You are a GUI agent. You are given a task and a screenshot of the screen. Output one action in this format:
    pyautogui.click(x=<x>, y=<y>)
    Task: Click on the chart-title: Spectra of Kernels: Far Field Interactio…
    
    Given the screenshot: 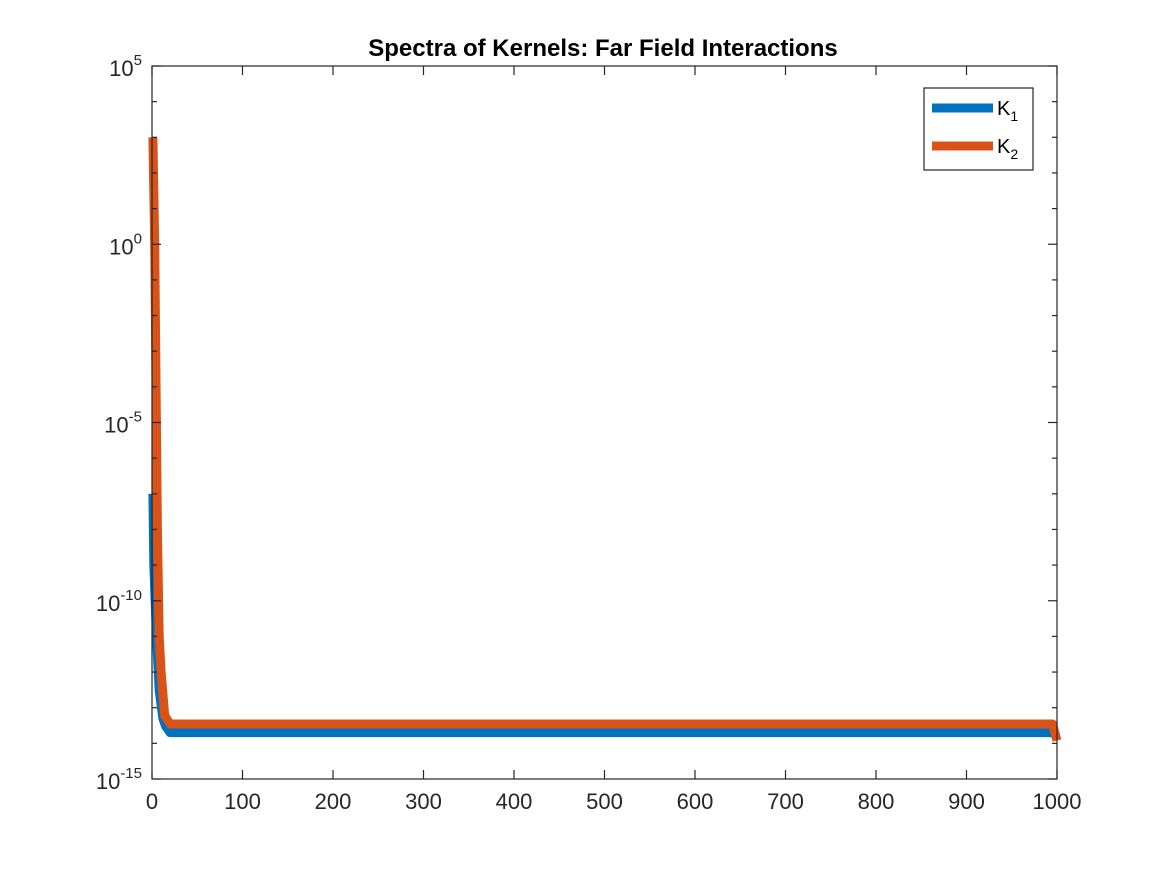 What is the action you would take?
    pyautogui.click(x=602, y=48)
    